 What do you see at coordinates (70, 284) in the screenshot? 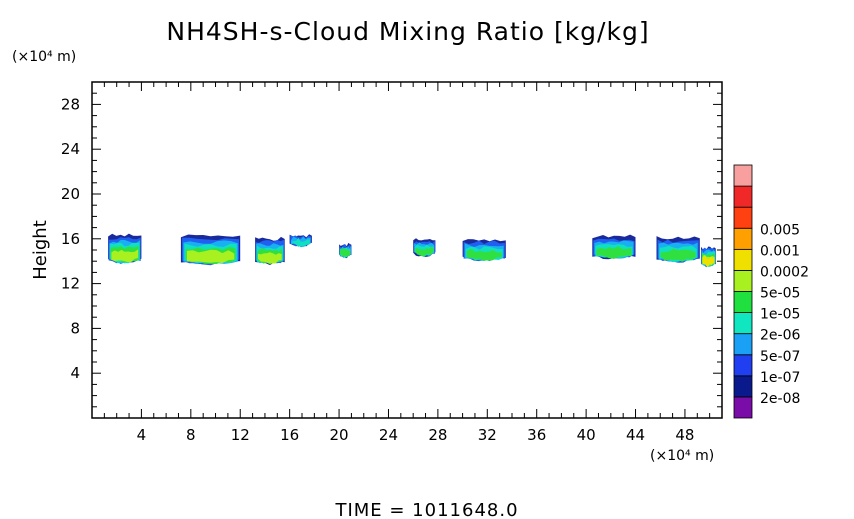
I see `y-tick-label: 12` at bounding box center [70, 284].